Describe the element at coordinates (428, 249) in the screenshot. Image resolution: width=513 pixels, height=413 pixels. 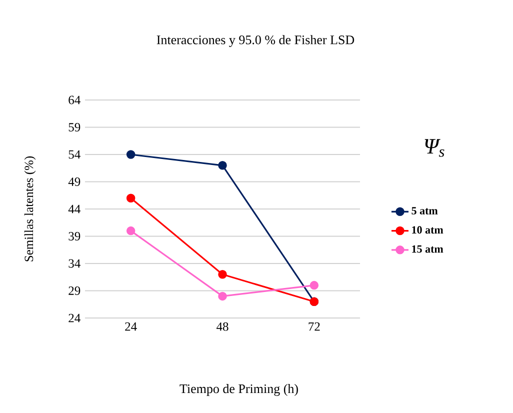
I see `legend-label: 15 atm` at that location.